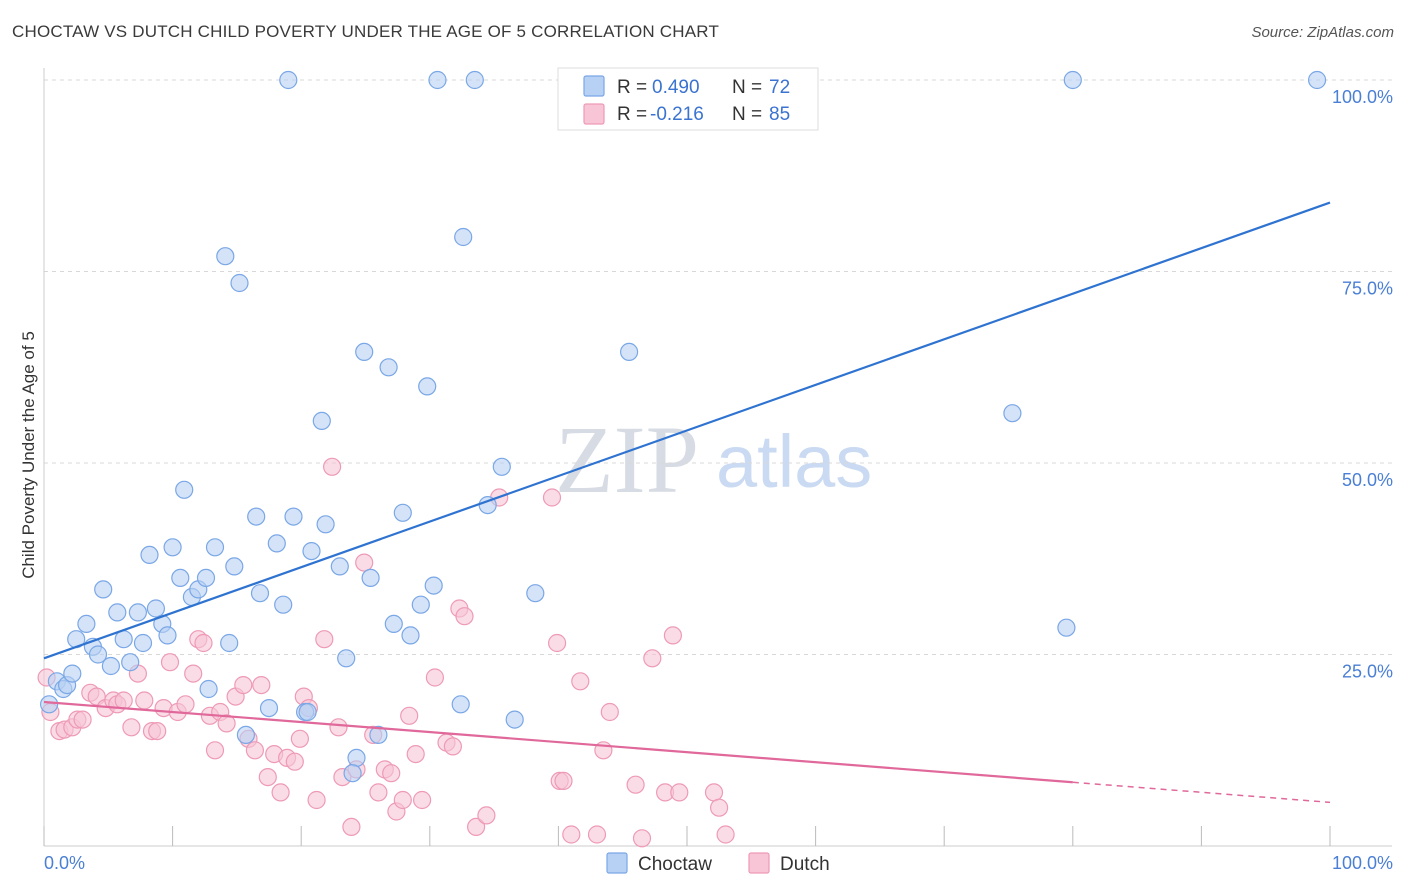 The width and height of the screenshot is (1406, 892). I want to click on legend-r-label-choctaw: R =, so click(632, 87).